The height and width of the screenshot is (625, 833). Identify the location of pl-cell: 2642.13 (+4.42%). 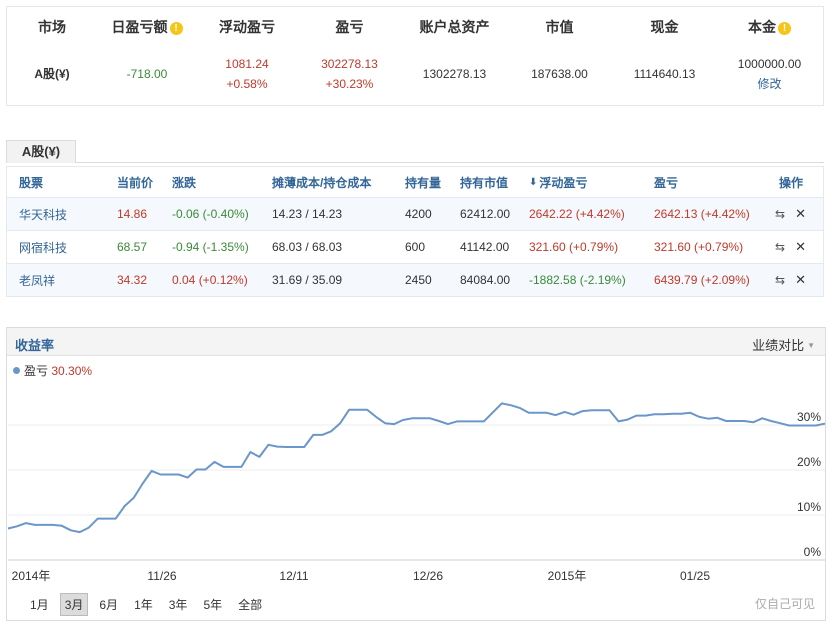
(702, 214).